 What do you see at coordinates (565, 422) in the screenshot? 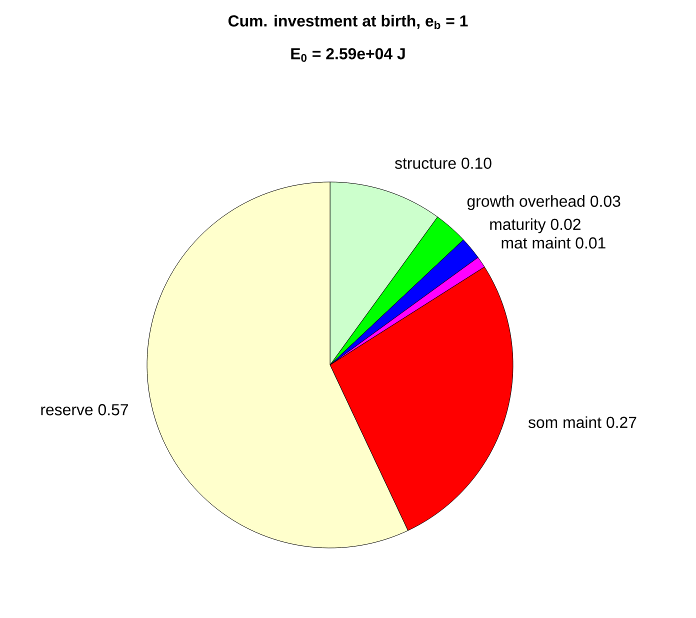
I see `slice-label: som maint` at bounding box center [565, 422].